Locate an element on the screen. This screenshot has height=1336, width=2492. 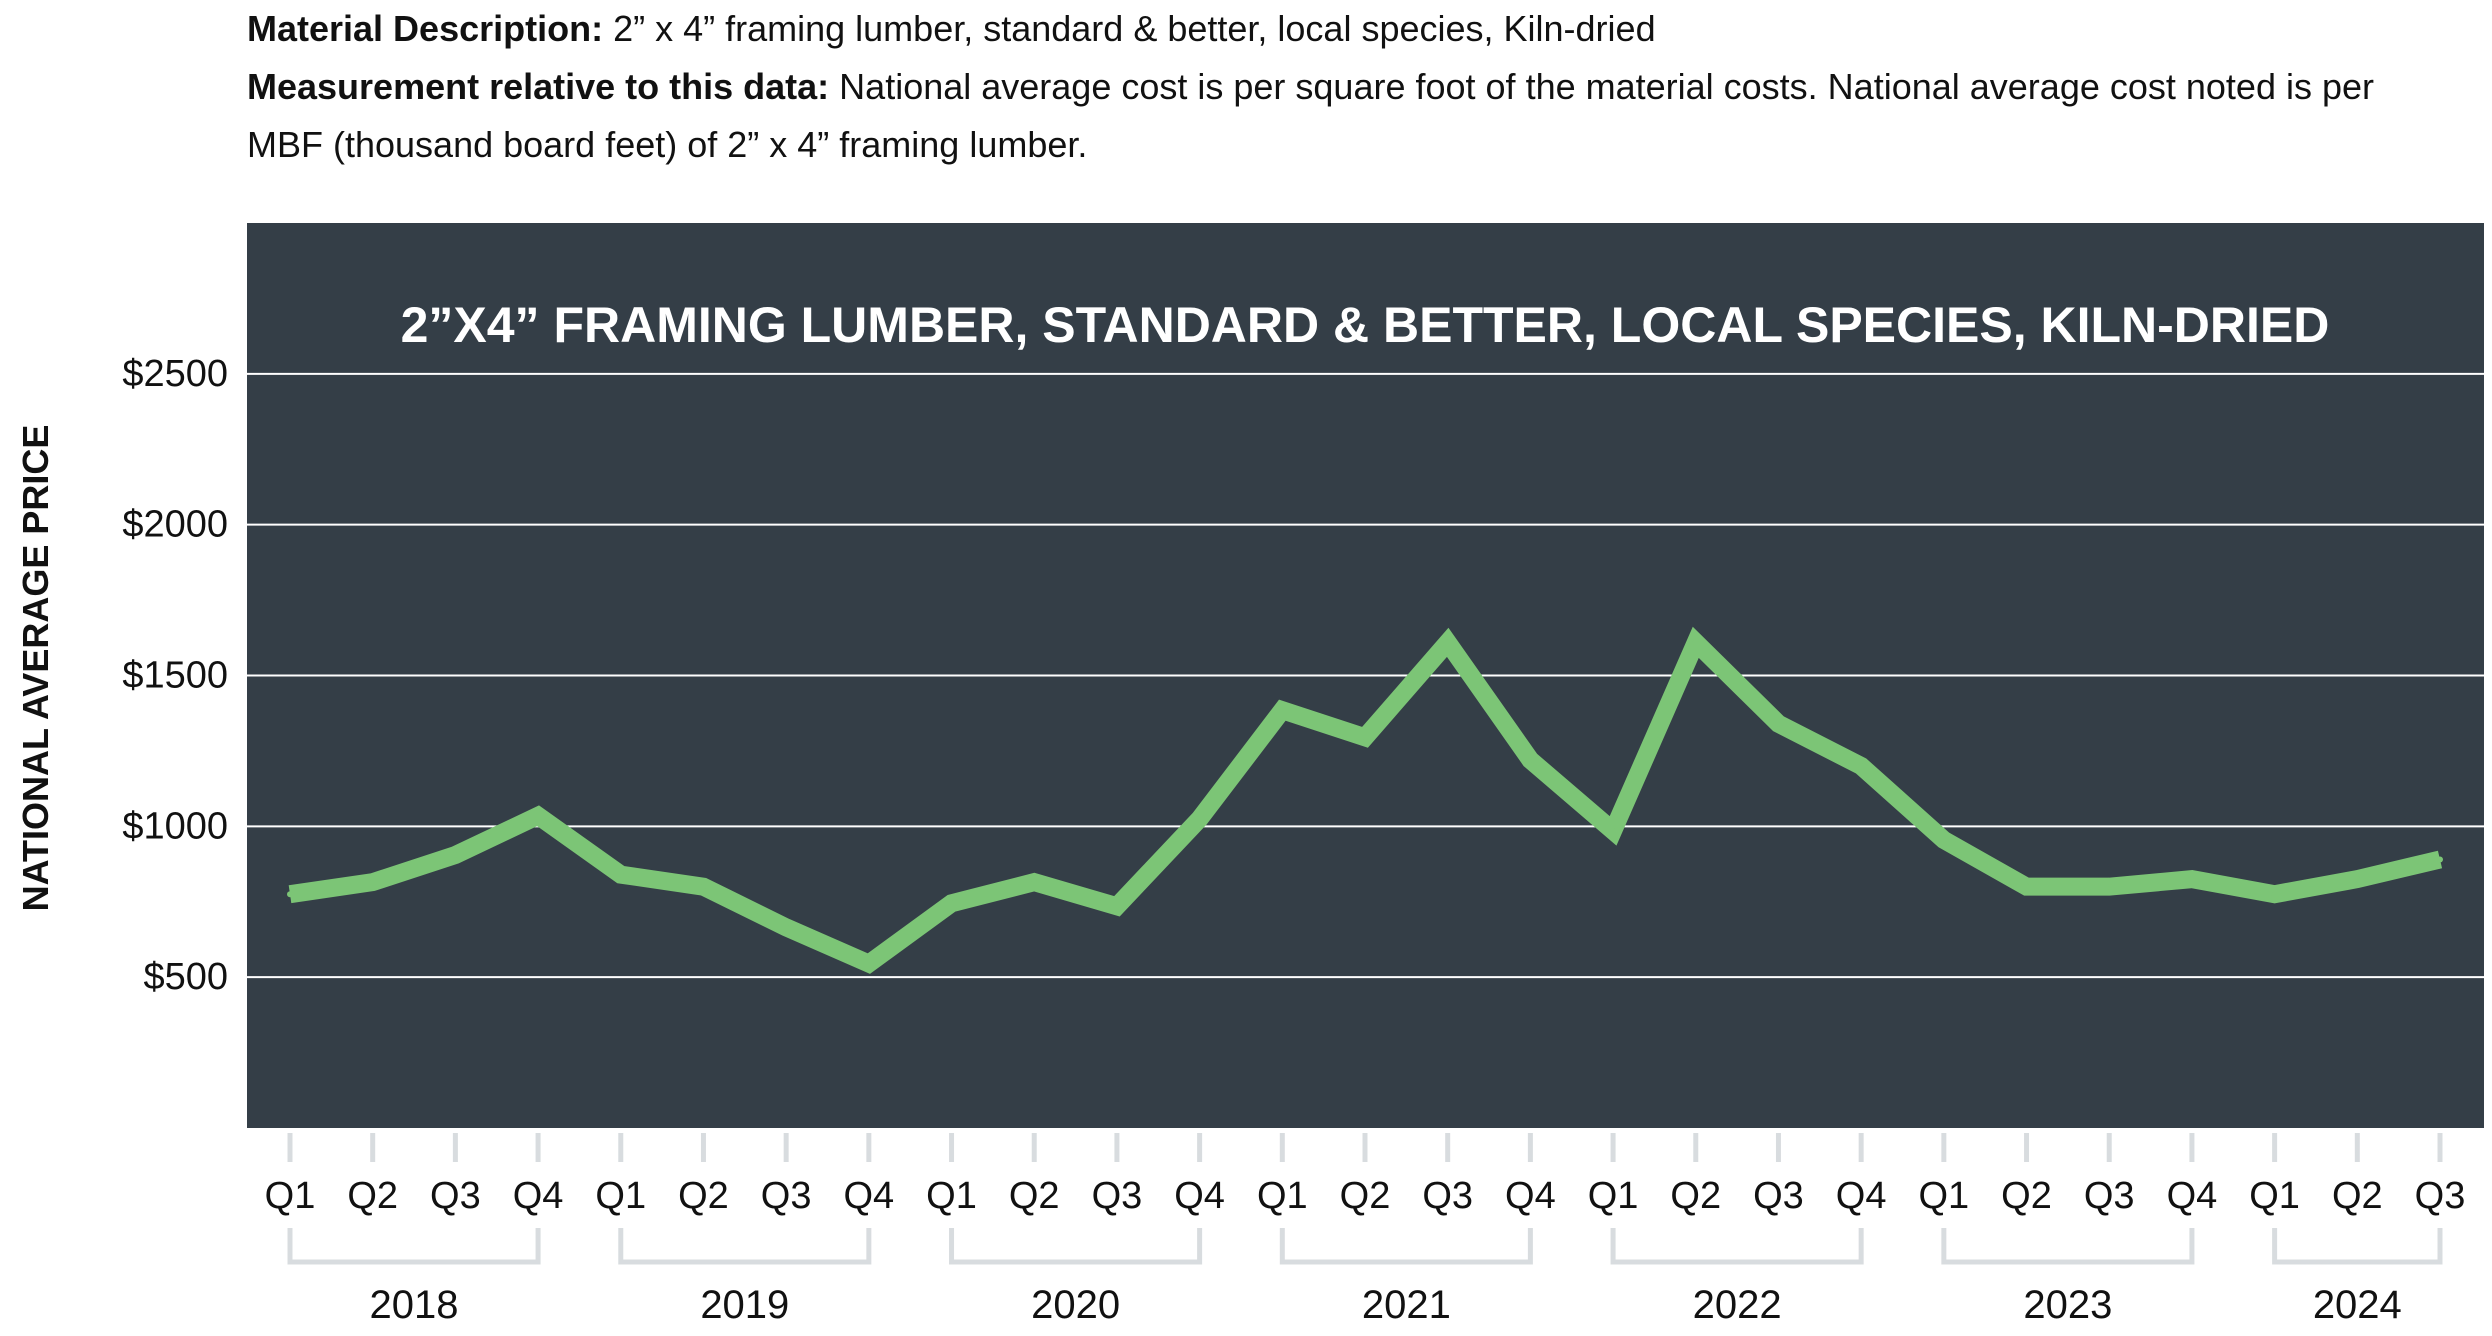
year-groups: 2018 2019 2020 2021 2022 2023 2024 is located at coordinates (1365, 1230).